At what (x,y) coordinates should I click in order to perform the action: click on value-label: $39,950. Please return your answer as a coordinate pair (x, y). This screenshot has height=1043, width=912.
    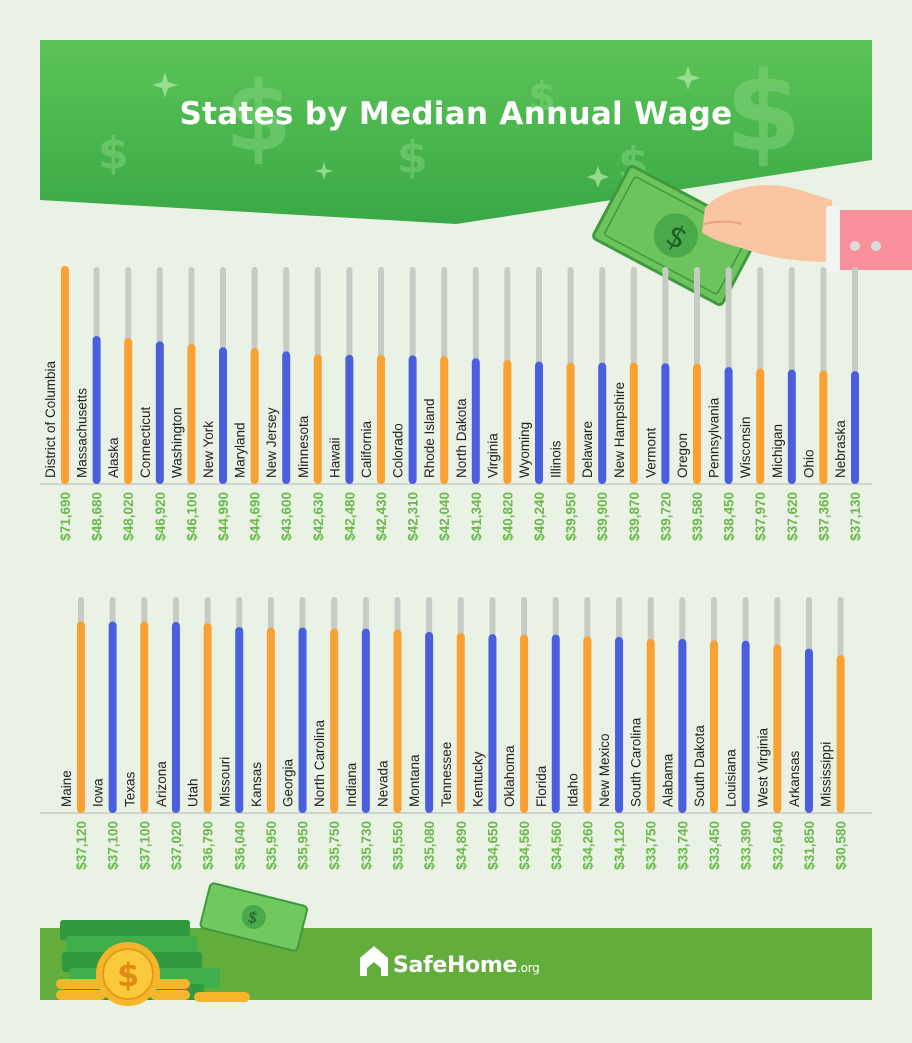
    Looking at the image, I should click on (571, 516).